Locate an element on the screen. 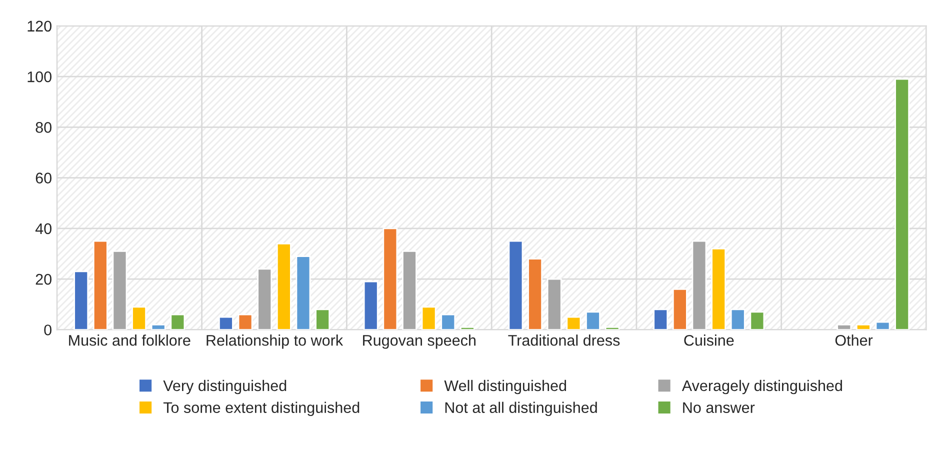 The width and height of the screenshot is (949, 471). x-tick-label: Relationship to work is located at coordinates (275, 341).